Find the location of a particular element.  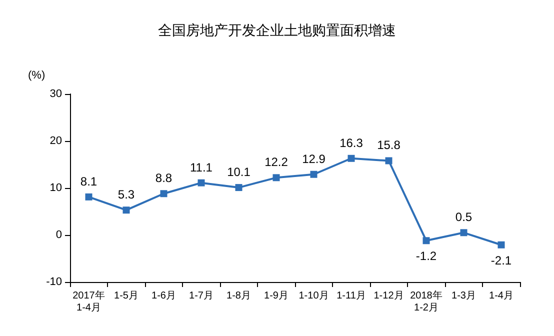

data-label: 12.2 is located at coordinates (276, 162).